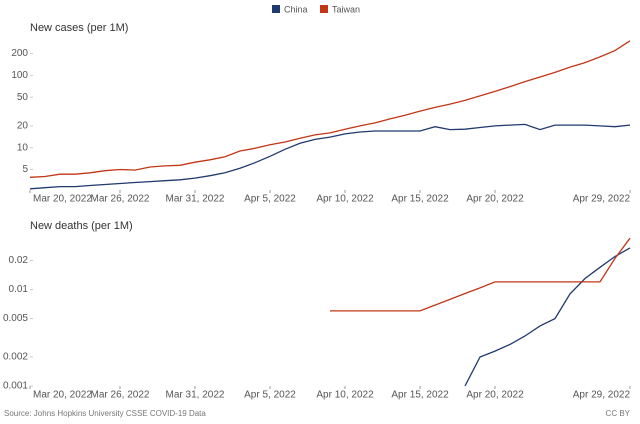 The height and width of the screenshot is (424, 640). Describe the element at coordinates (15, 357) in the screenshot. I see `y-tick-label: 0.002` at that location.